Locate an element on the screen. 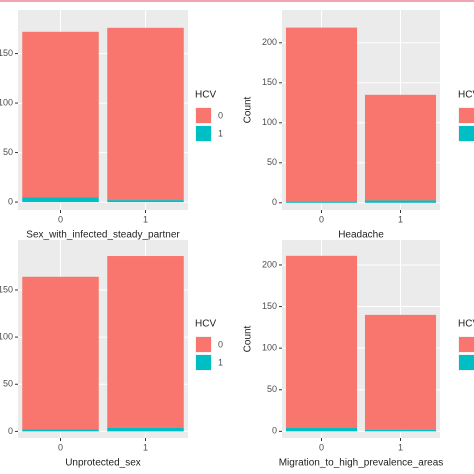 The image size is (474, 474). x-axis-title: Migration_to_high_prevalence_areas is located at coordinates (361, 463).